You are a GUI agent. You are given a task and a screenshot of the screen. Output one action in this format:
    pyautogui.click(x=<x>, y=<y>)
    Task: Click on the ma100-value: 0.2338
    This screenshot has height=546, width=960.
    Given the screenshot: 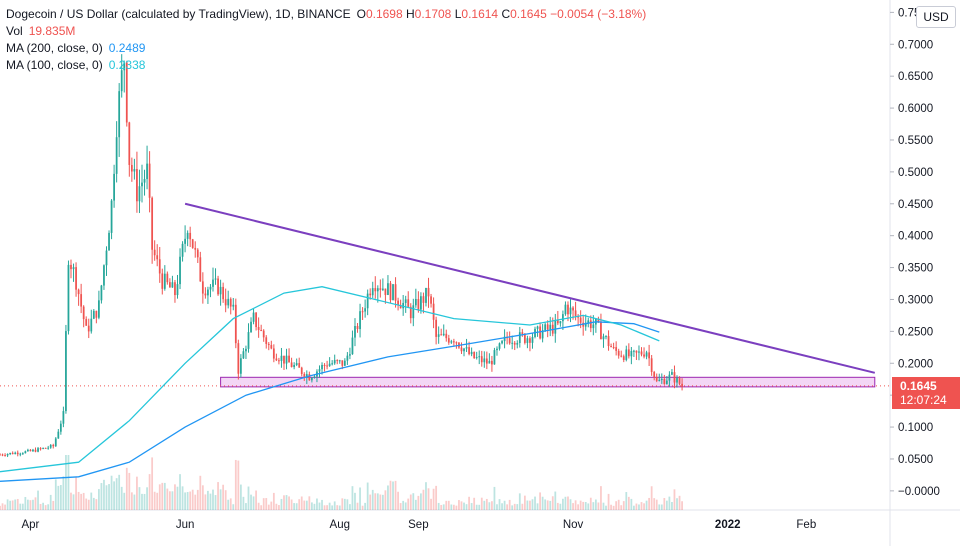 What is the action you would take?
    pyautogui.click(x=127, y=65)
    